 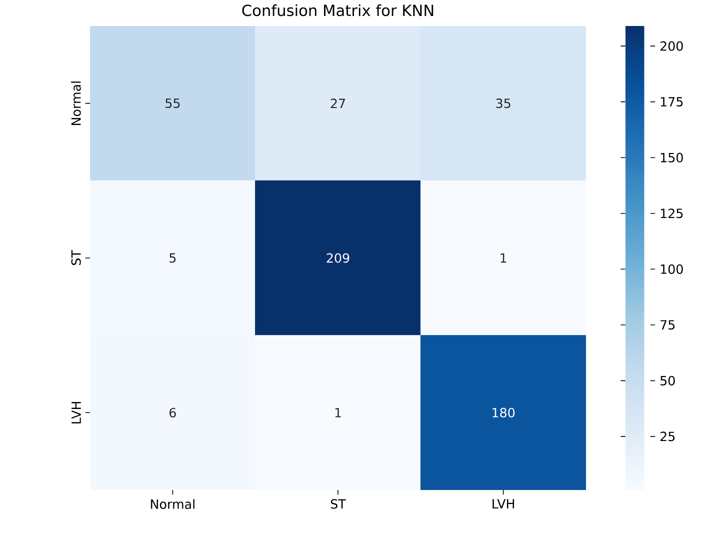 What do you see at coordinates (173, 258) in the screenshot?
I see `data-label: 5` at bounding box center [173, 258].